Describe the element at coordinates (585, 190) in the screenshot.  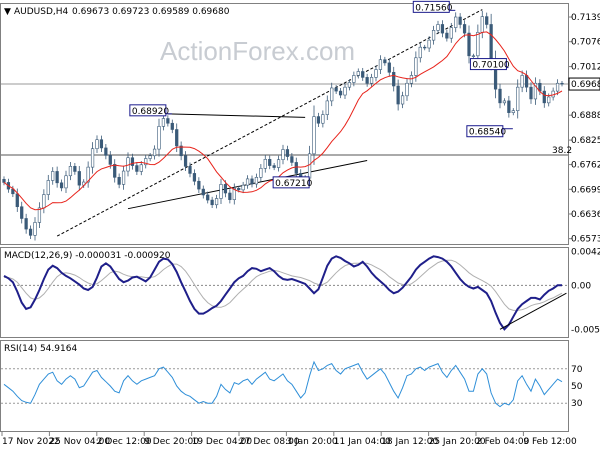
I see `price-y-tick-label: 0.66995` at that location.